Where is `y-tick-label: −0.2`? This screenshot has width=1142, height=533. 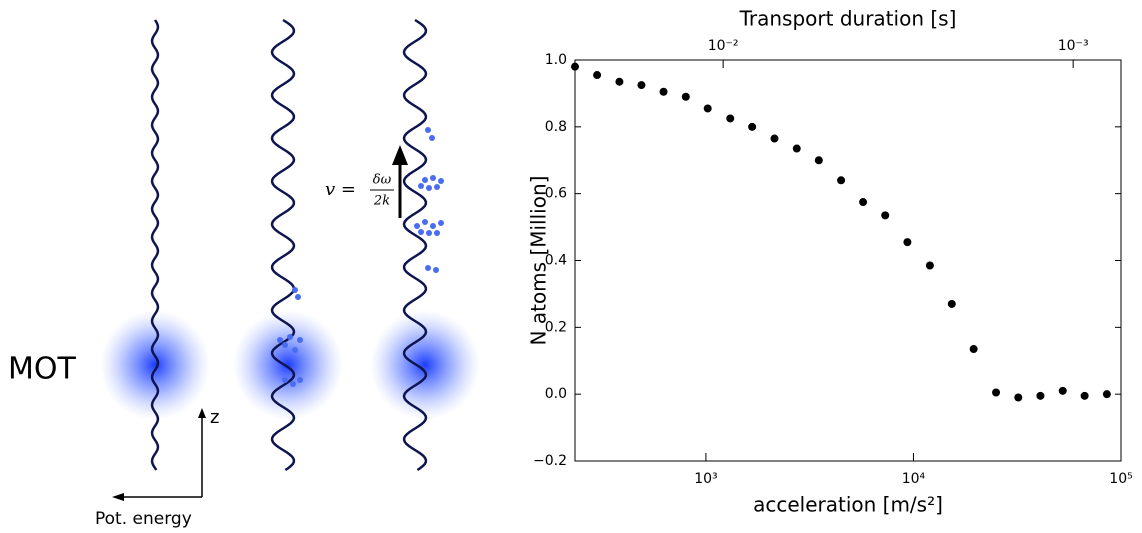 y-tick-label: −0.2 is located at coordinates (550, 461).